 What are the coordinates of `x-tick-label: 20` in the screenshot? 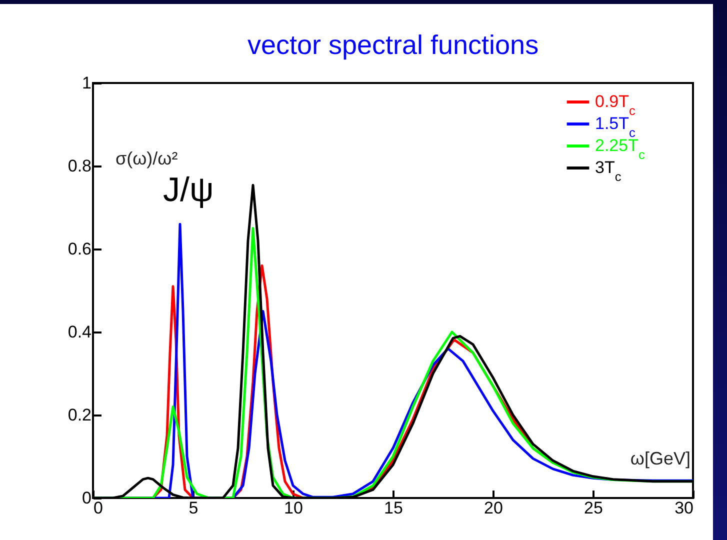 It's located at (493, 508).